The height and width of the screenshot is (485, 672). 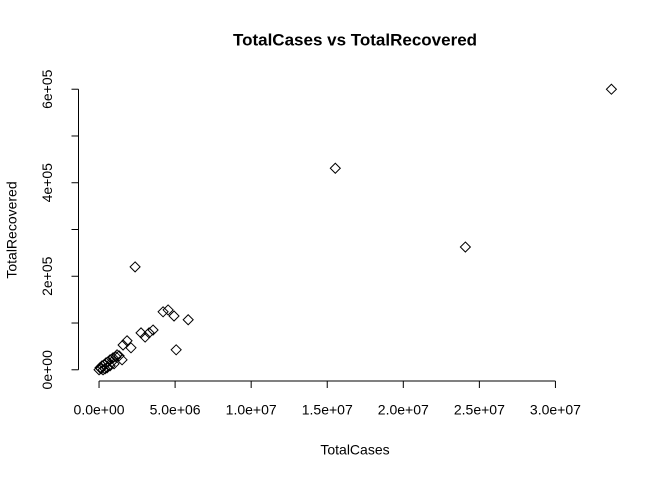 I want to click on x-tick-label: 0.0e+00, so click(x=99, y=410).